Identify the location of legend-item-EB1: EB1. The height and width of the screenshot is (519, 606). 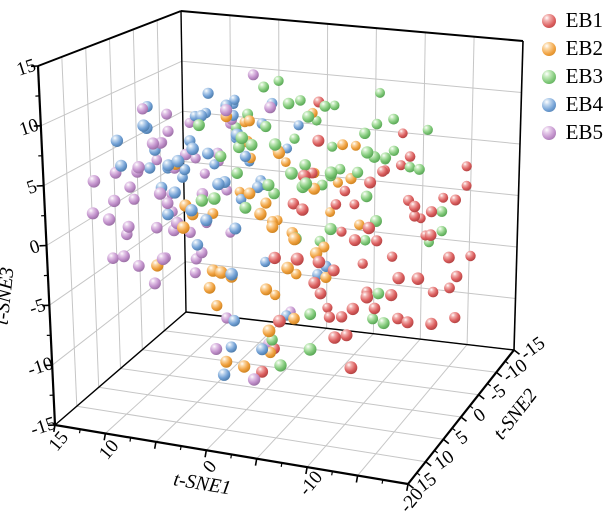
(572, 20).